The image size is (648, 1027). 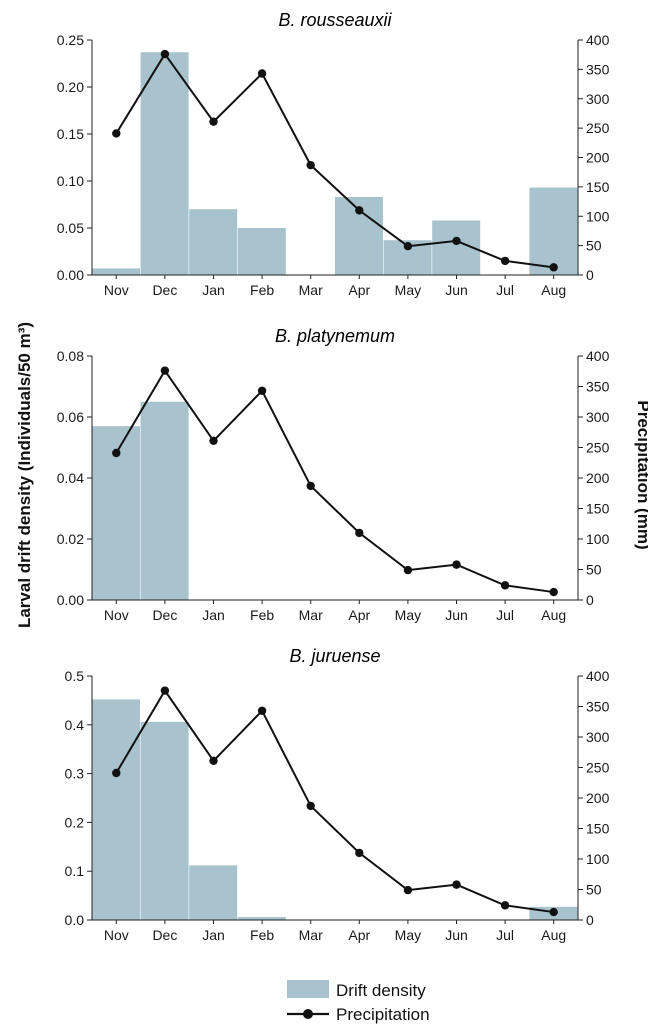 I want to click on panel-title: B. rousseauxii, so click(x=335, y=20).